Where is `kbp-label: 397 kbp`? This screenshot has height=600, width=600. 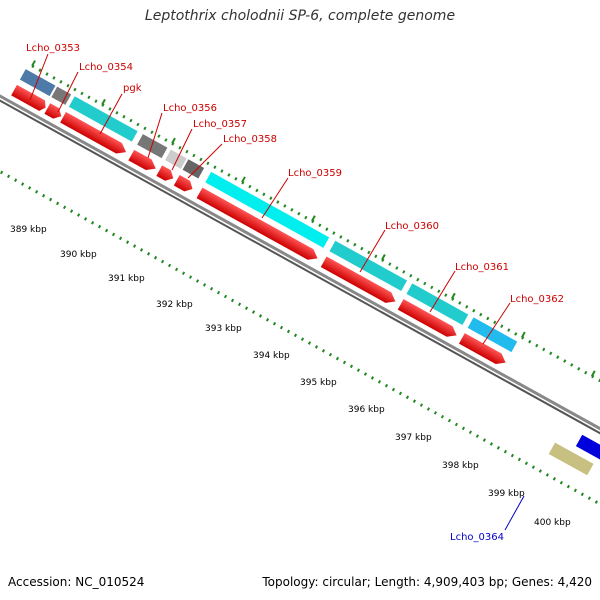 kbp-label: 397 kbp is located at coordinates (413, 438).